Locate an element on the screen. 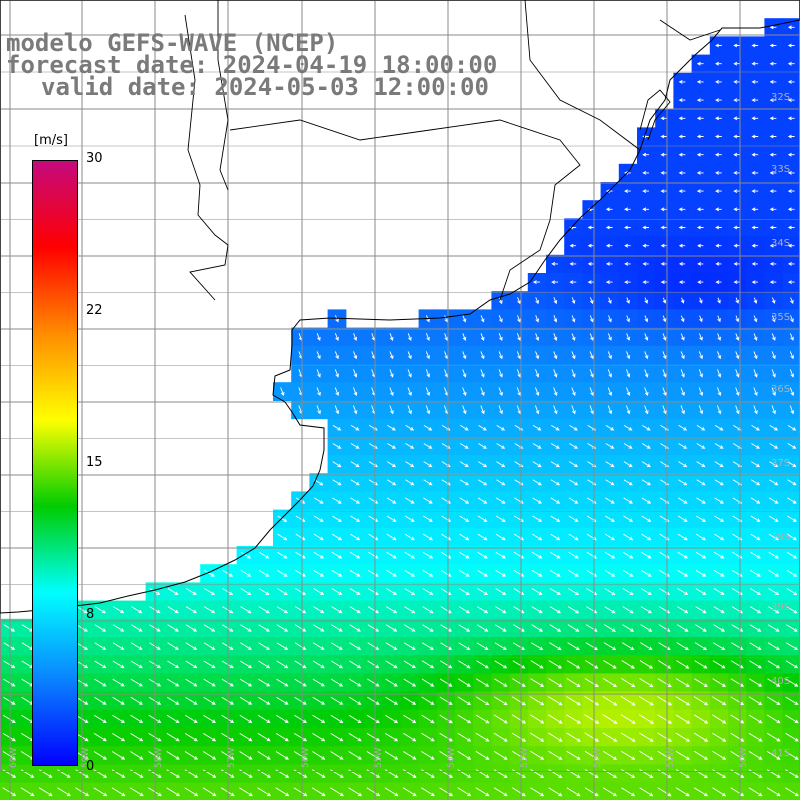 The width and height of the screenshot is (800, 800). latitude-label: 32S is located at coordinates (780, 97).